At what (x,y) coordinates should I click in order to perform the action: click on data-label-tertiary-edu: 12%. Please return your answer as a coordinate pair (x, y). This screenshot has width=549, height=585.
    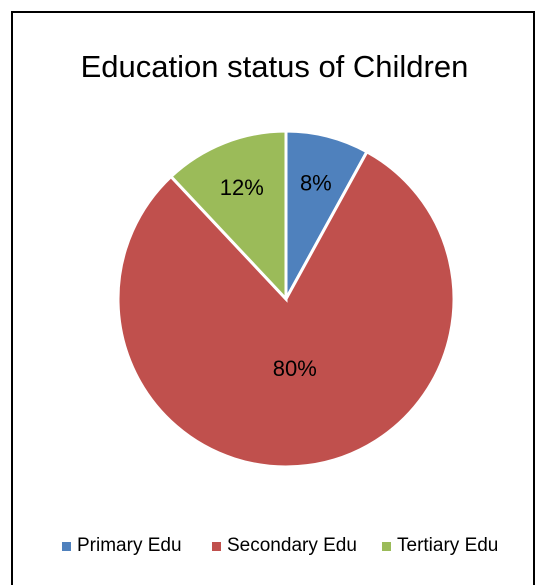
    Looking at the image, I should click on (242, 187).